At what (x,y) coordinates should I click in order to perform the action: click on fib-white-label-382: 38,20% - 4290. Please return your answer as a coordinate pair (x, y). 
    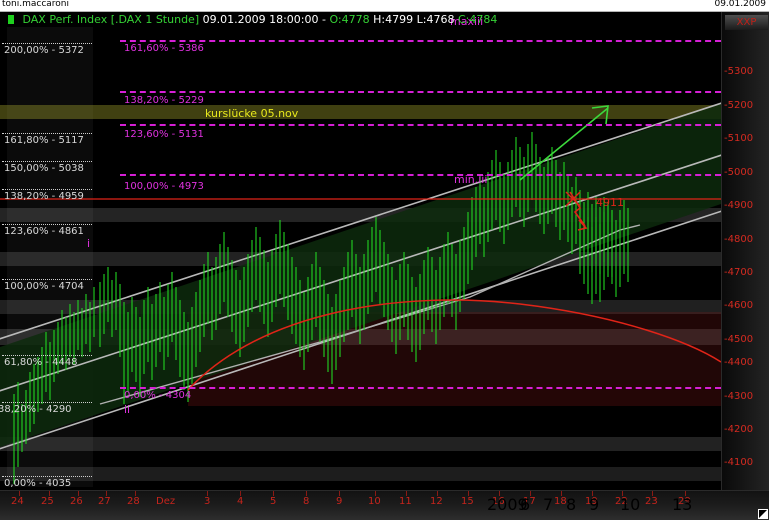
    Looking at the image, I should click on (36, 409).